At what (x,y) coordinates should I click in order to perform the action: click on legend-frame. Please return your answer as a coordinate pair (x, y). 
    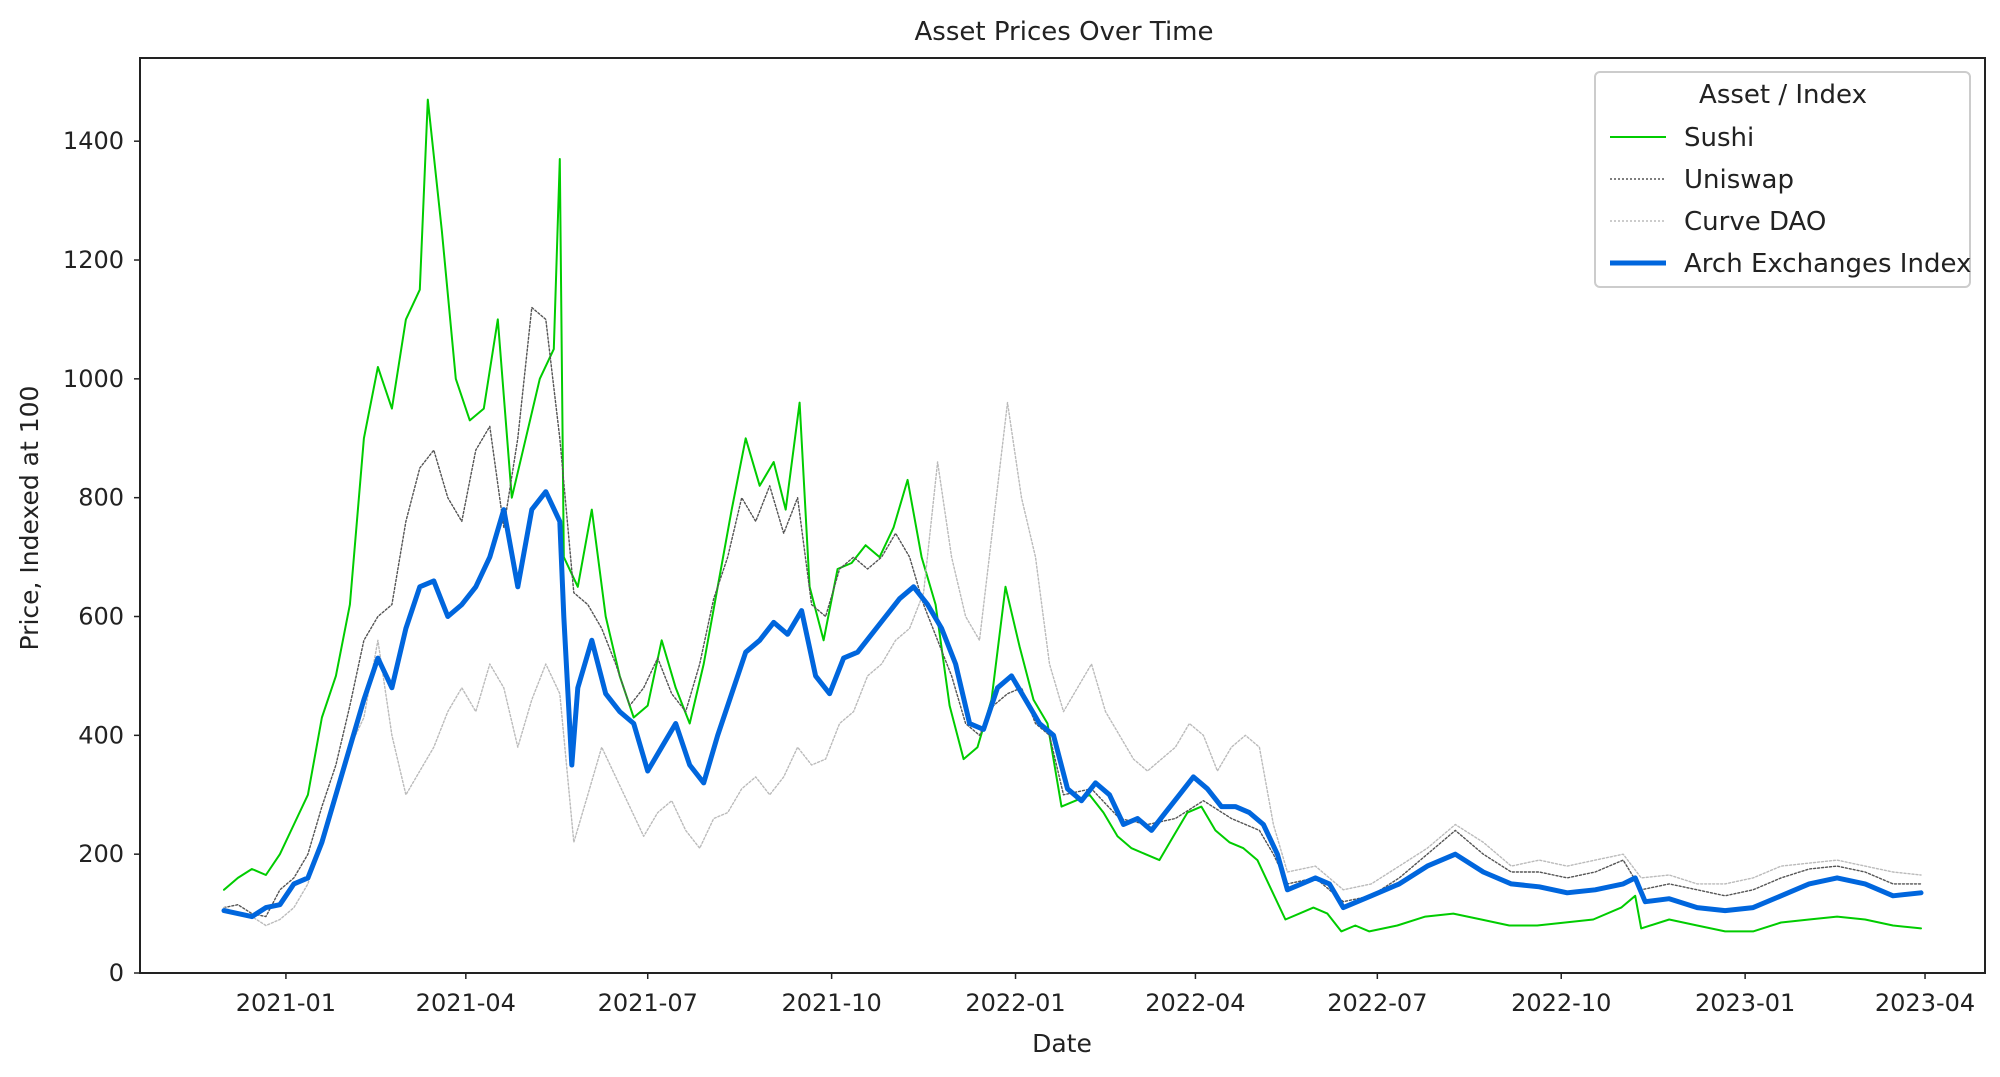
    Looking at the image, I should click on (1782, 179).